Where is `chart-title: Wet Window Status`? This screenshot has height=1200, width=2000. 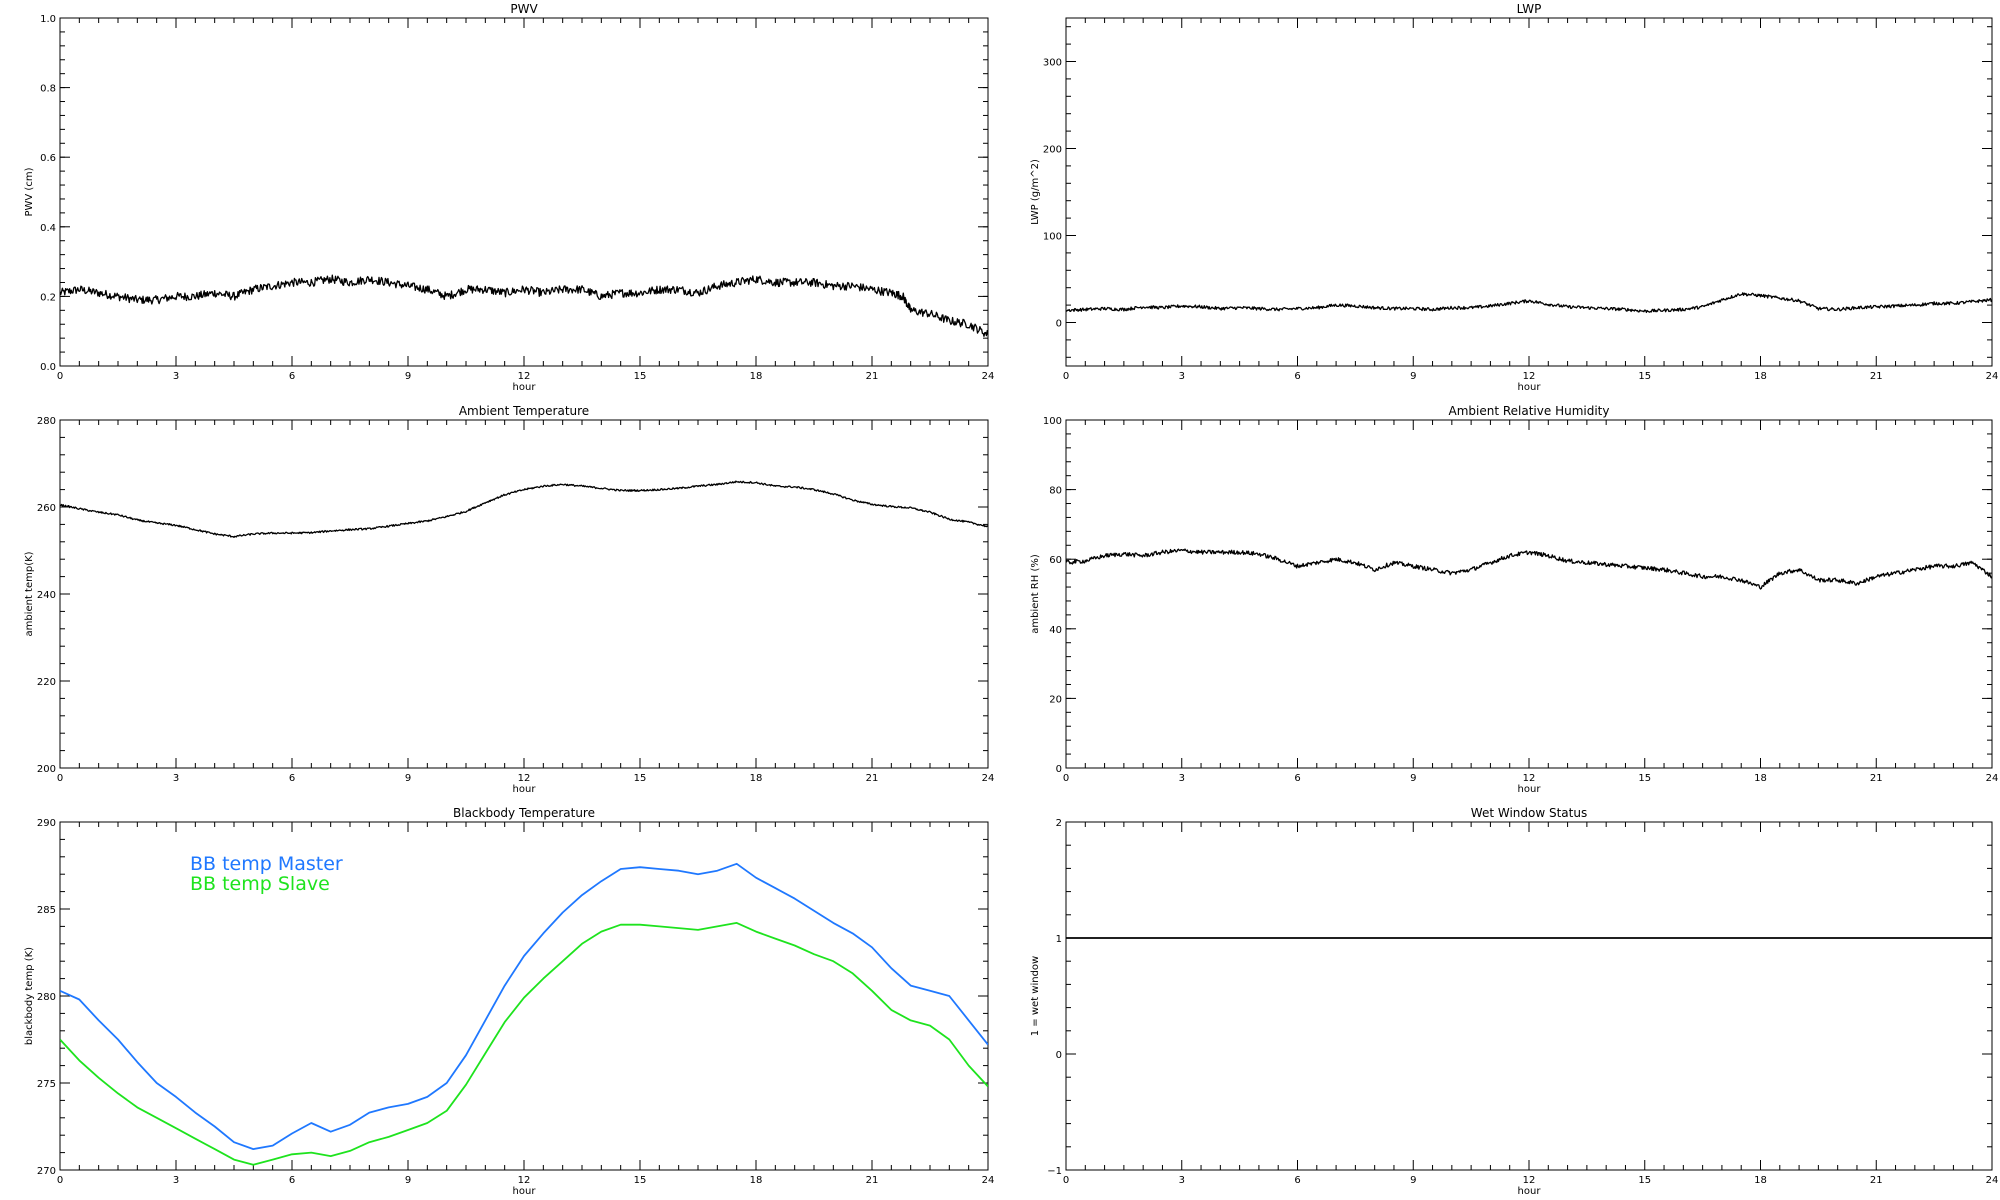 chart-title: Wet Window Status is located at coordinates (1529, 813).